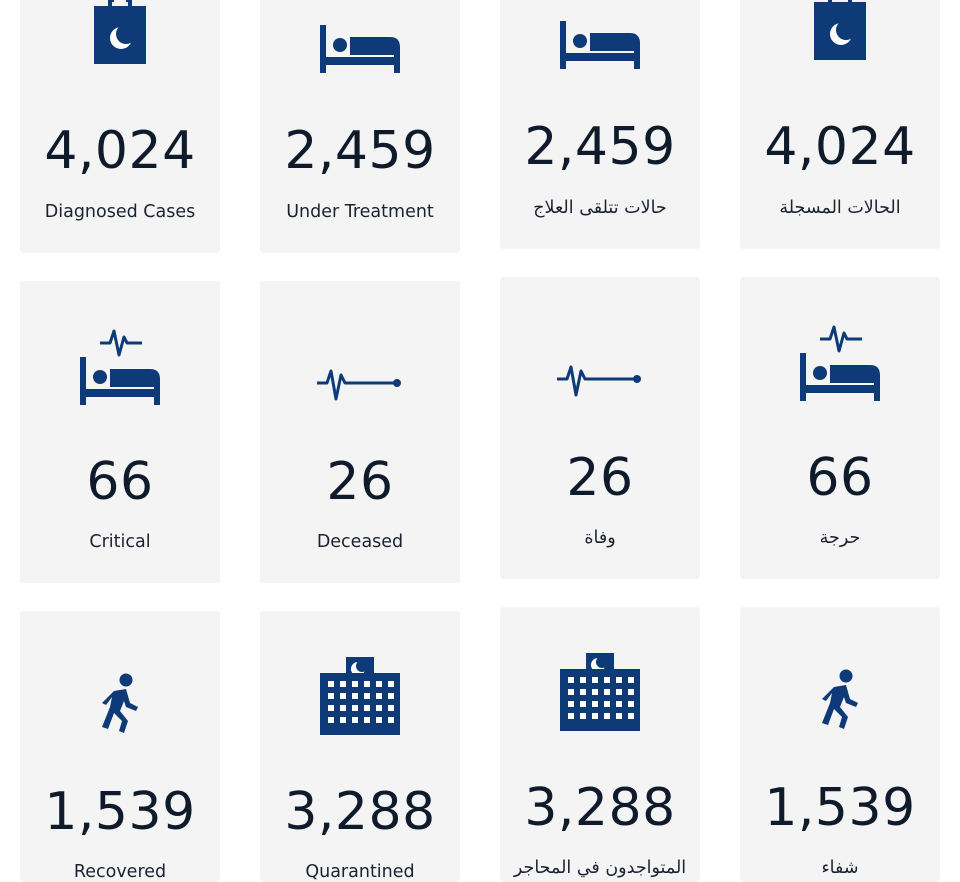 The height and width of the screenshot is (882, 960). I want to click on card-deceased-ar: 26 وفاة, so click(600, 428).